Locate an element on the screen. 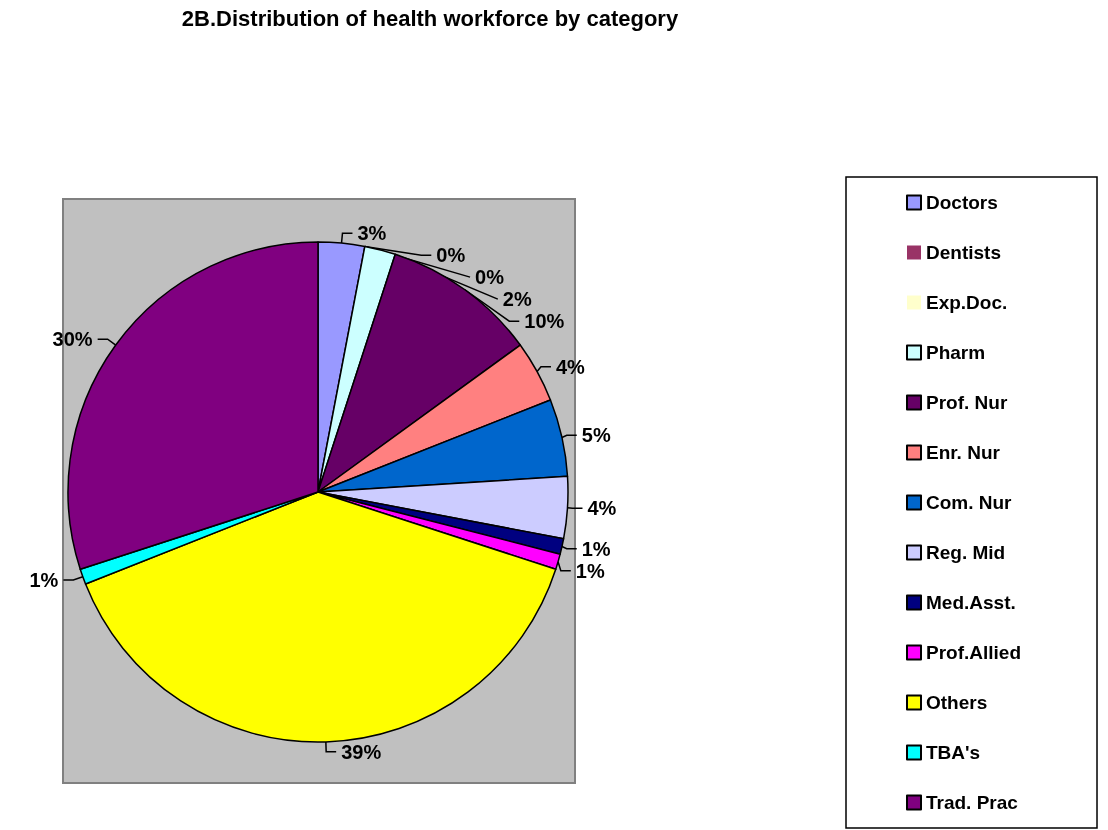 The width and height of the screenshot is (1108, 830). legend-label: Com. Nur is located at coordinates (969, 502).